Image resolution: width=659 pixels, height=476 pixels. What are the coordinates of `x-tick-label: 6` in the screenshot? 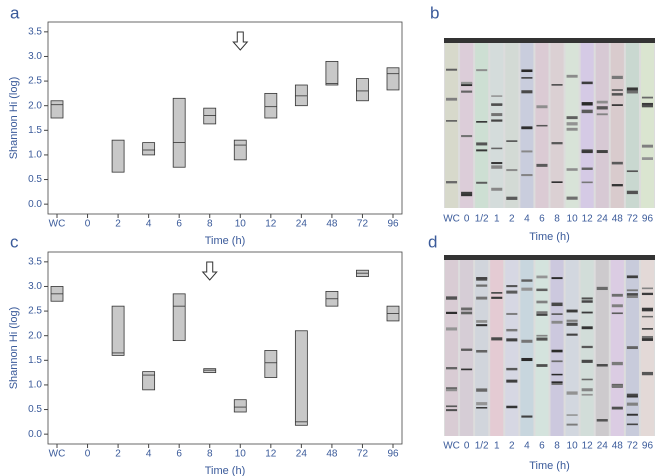 It's located at (179, 454).